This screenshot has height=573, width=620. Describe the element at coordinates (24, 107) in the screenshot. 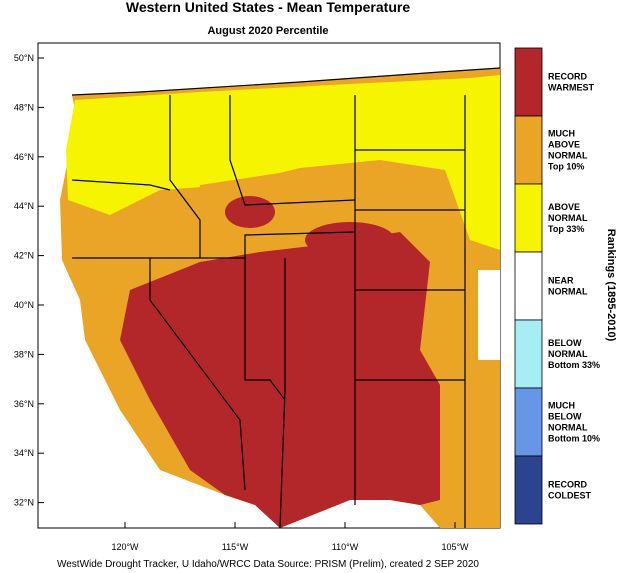

I see `latitude-label: 48°N` at that location.